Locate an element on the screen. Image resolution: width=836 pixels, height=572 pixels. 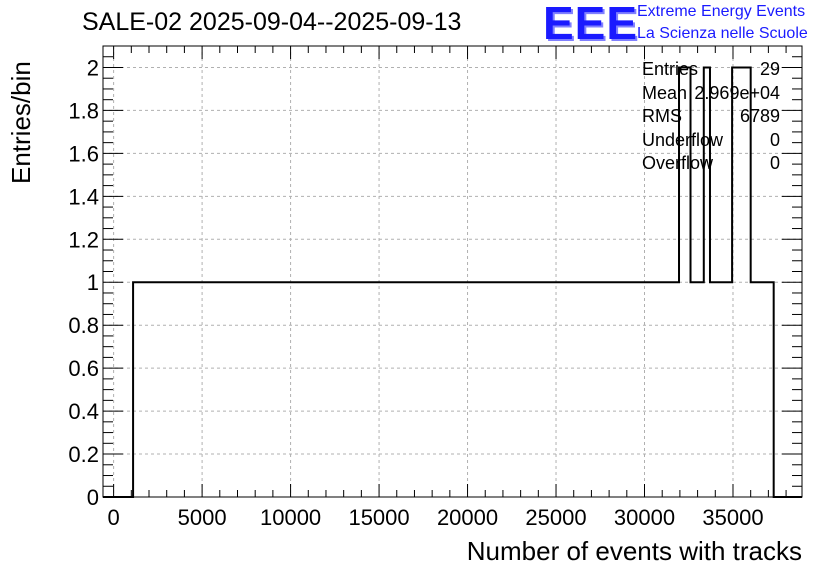
y-tick-label: 0.4 is located at coordinates (83, 411).